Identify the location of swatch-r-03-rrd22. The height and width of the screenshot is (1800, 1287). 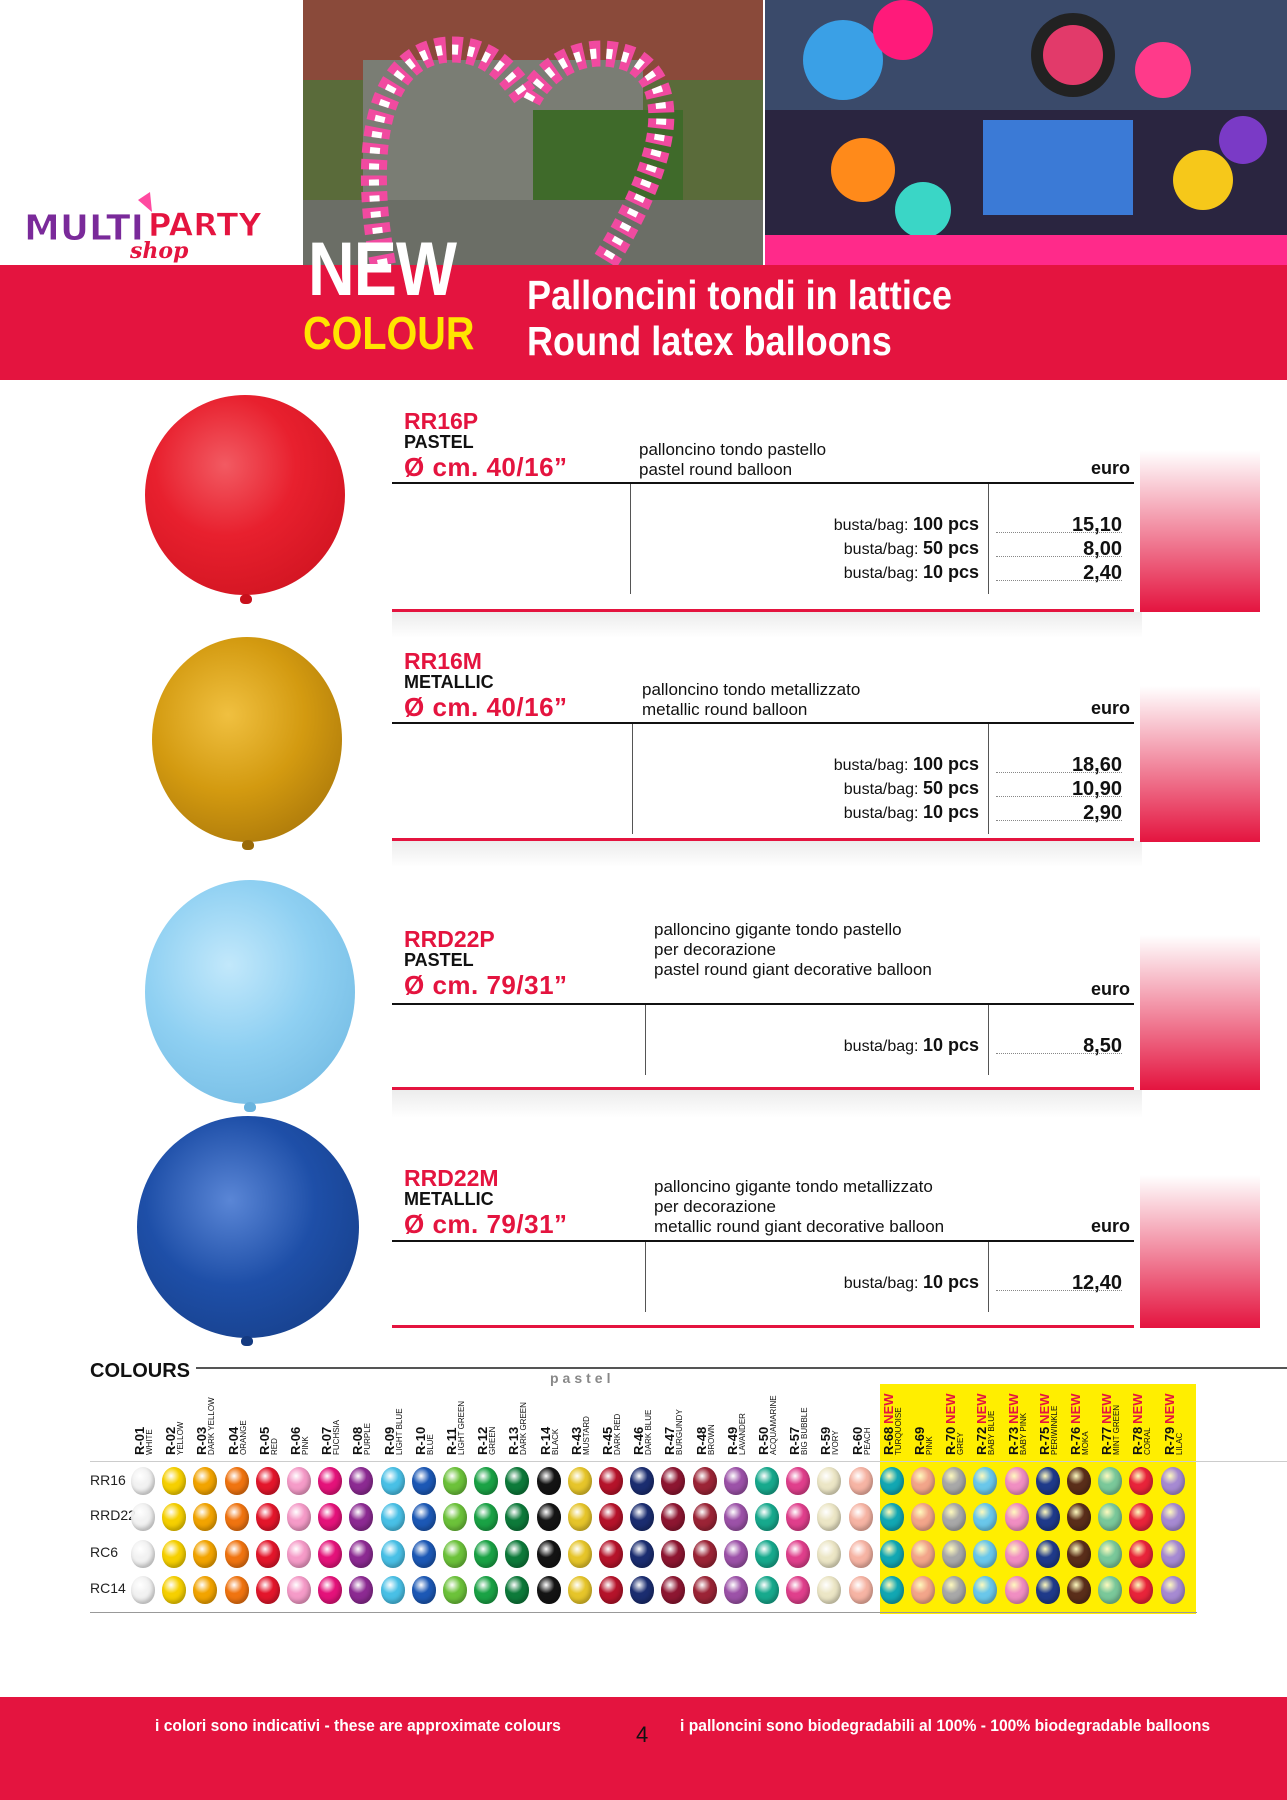
(205, 1517).